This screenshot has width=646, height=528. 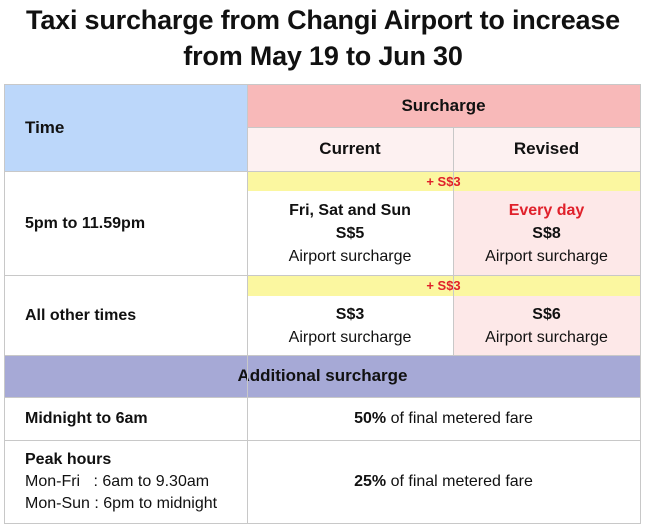 What do you see at coordinates (121, 503) in the screenshot?
I see `peak-hours-everyday: Mon-Sun : 6pm to midnight` at bounding box center [121, 503].